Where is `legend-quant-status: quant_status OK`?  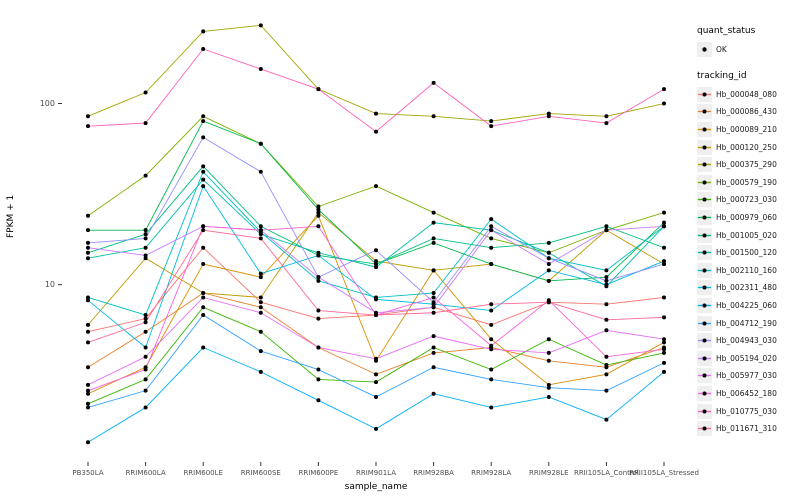 legend-quant-status: quant_status OK is located at coordinates (747, 42).